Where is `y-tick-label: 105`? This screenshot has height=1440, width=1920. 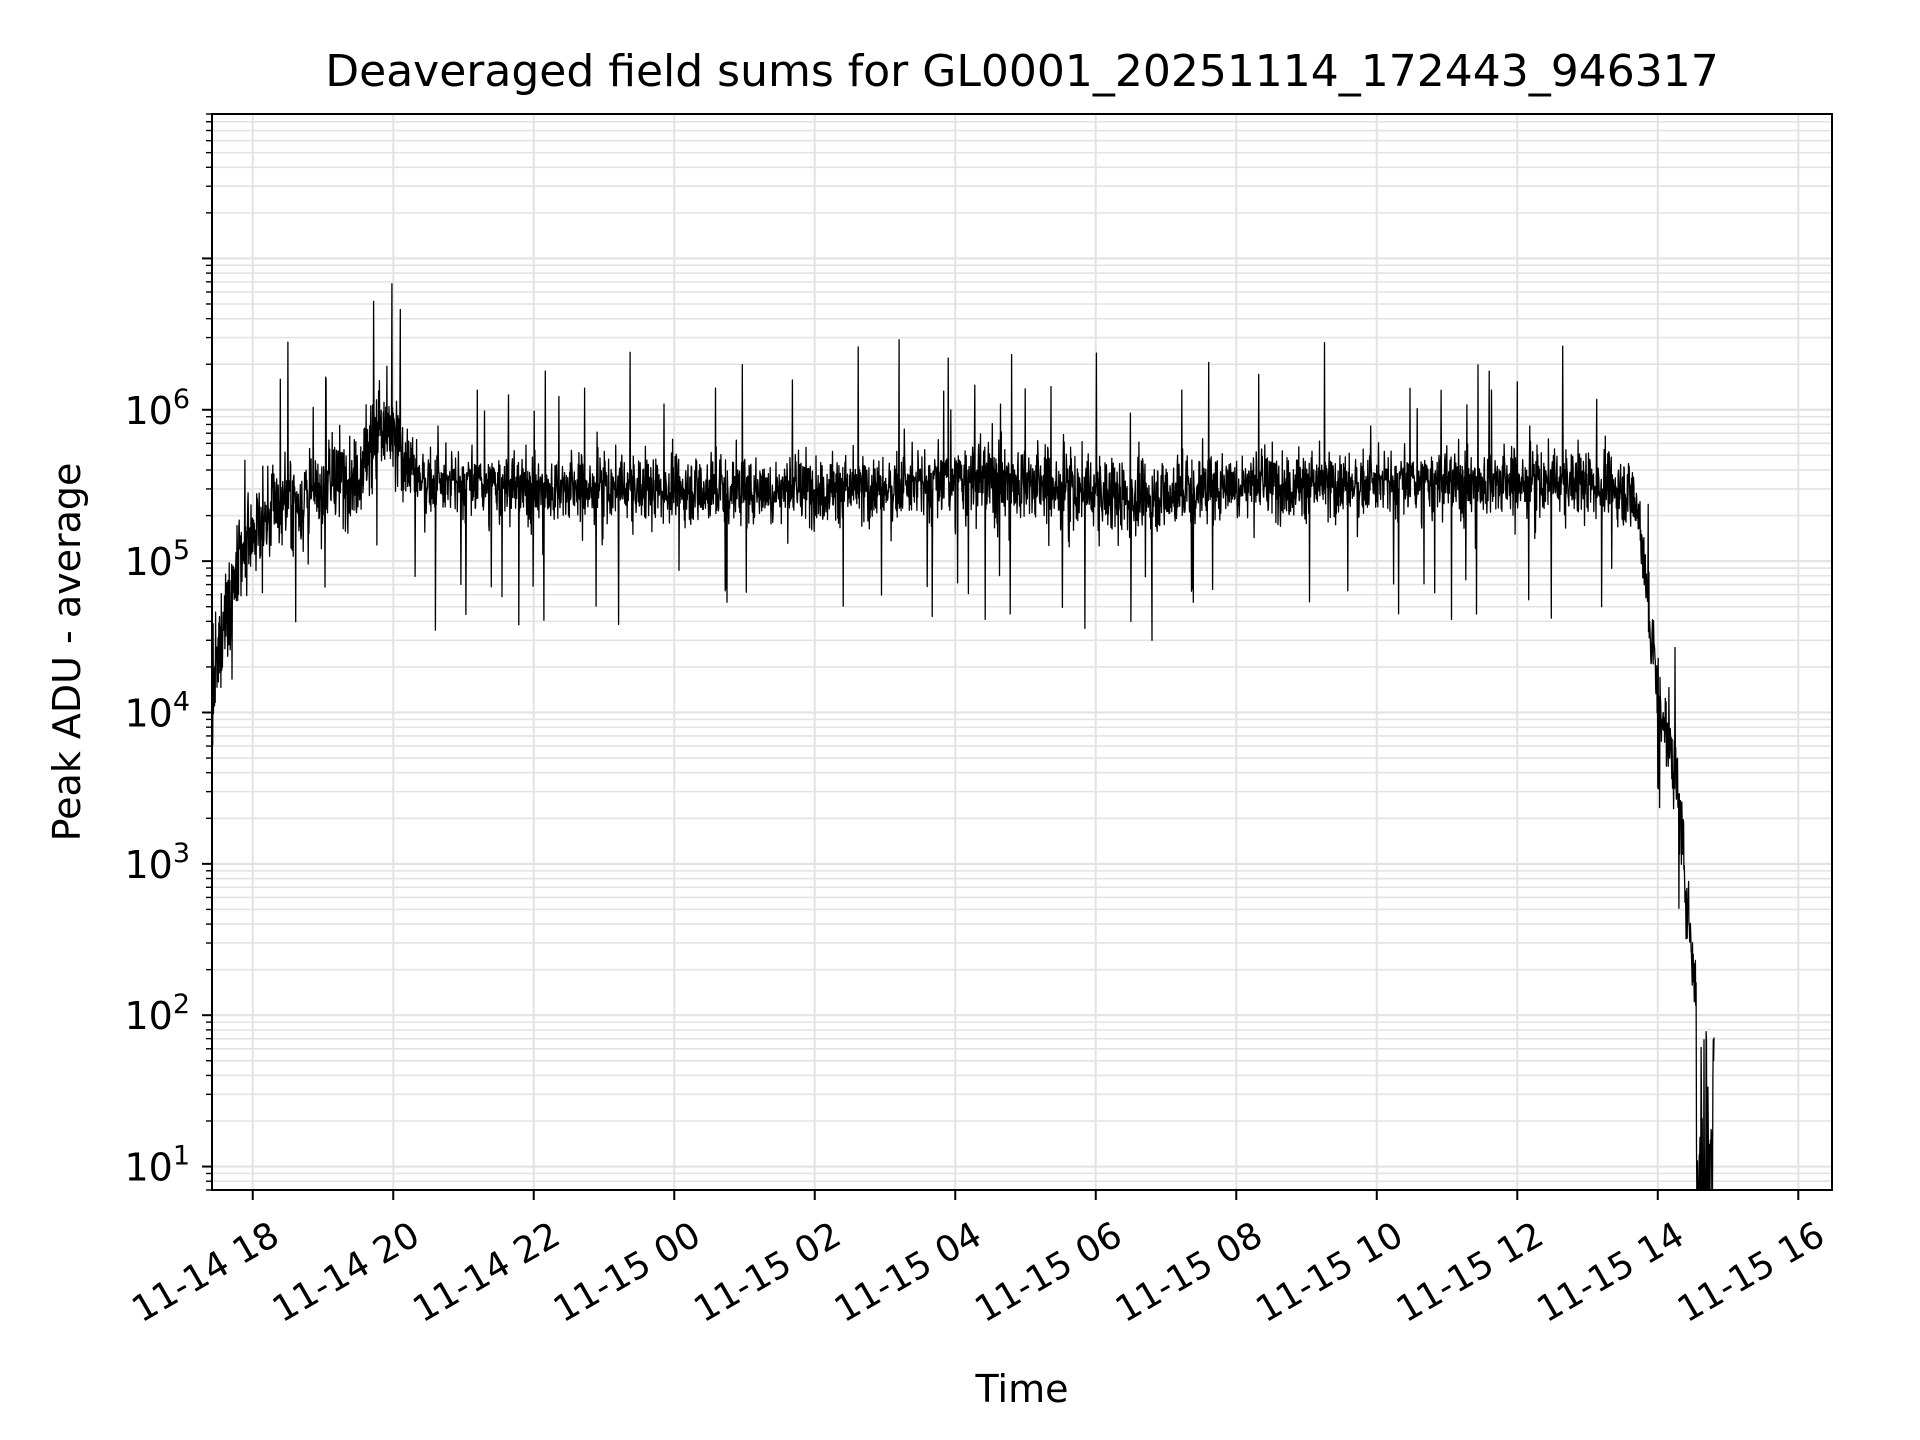
y-tick-label: 105 is located at coordinates (157, 559).